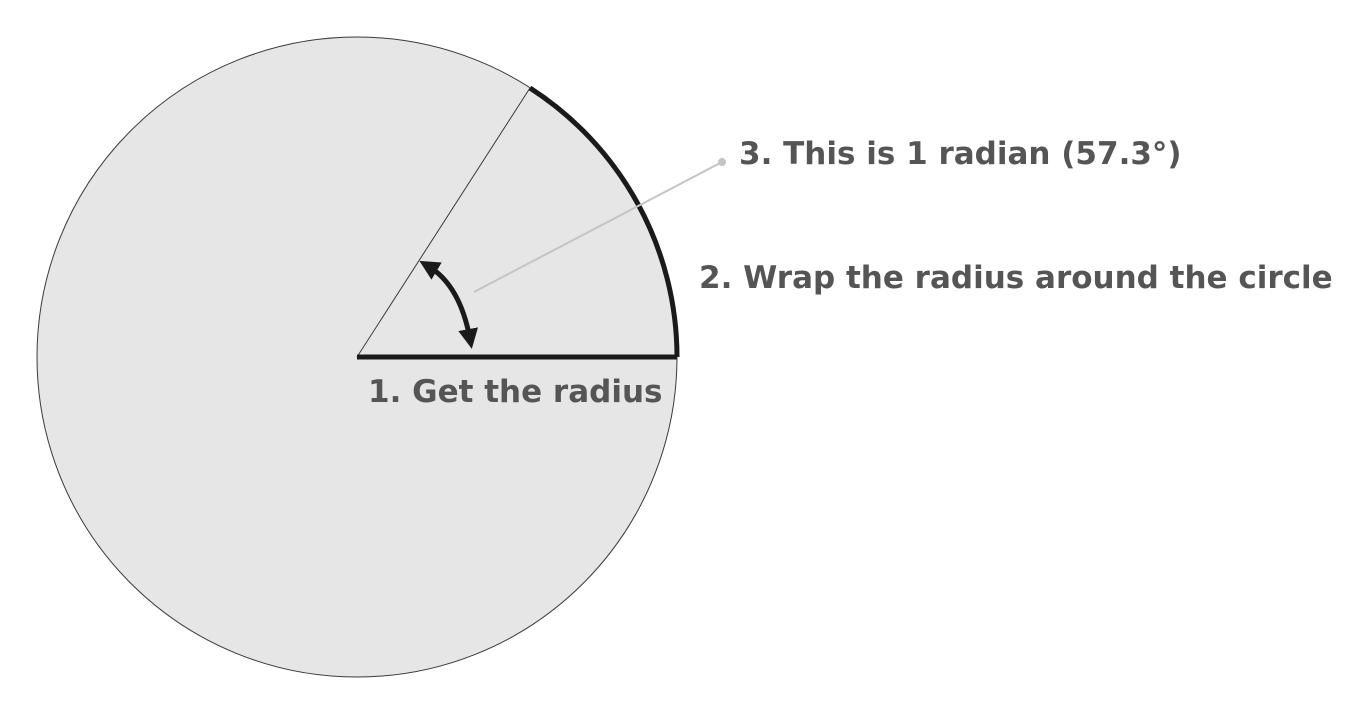  I want to click on arc-length, so click(604, 221).